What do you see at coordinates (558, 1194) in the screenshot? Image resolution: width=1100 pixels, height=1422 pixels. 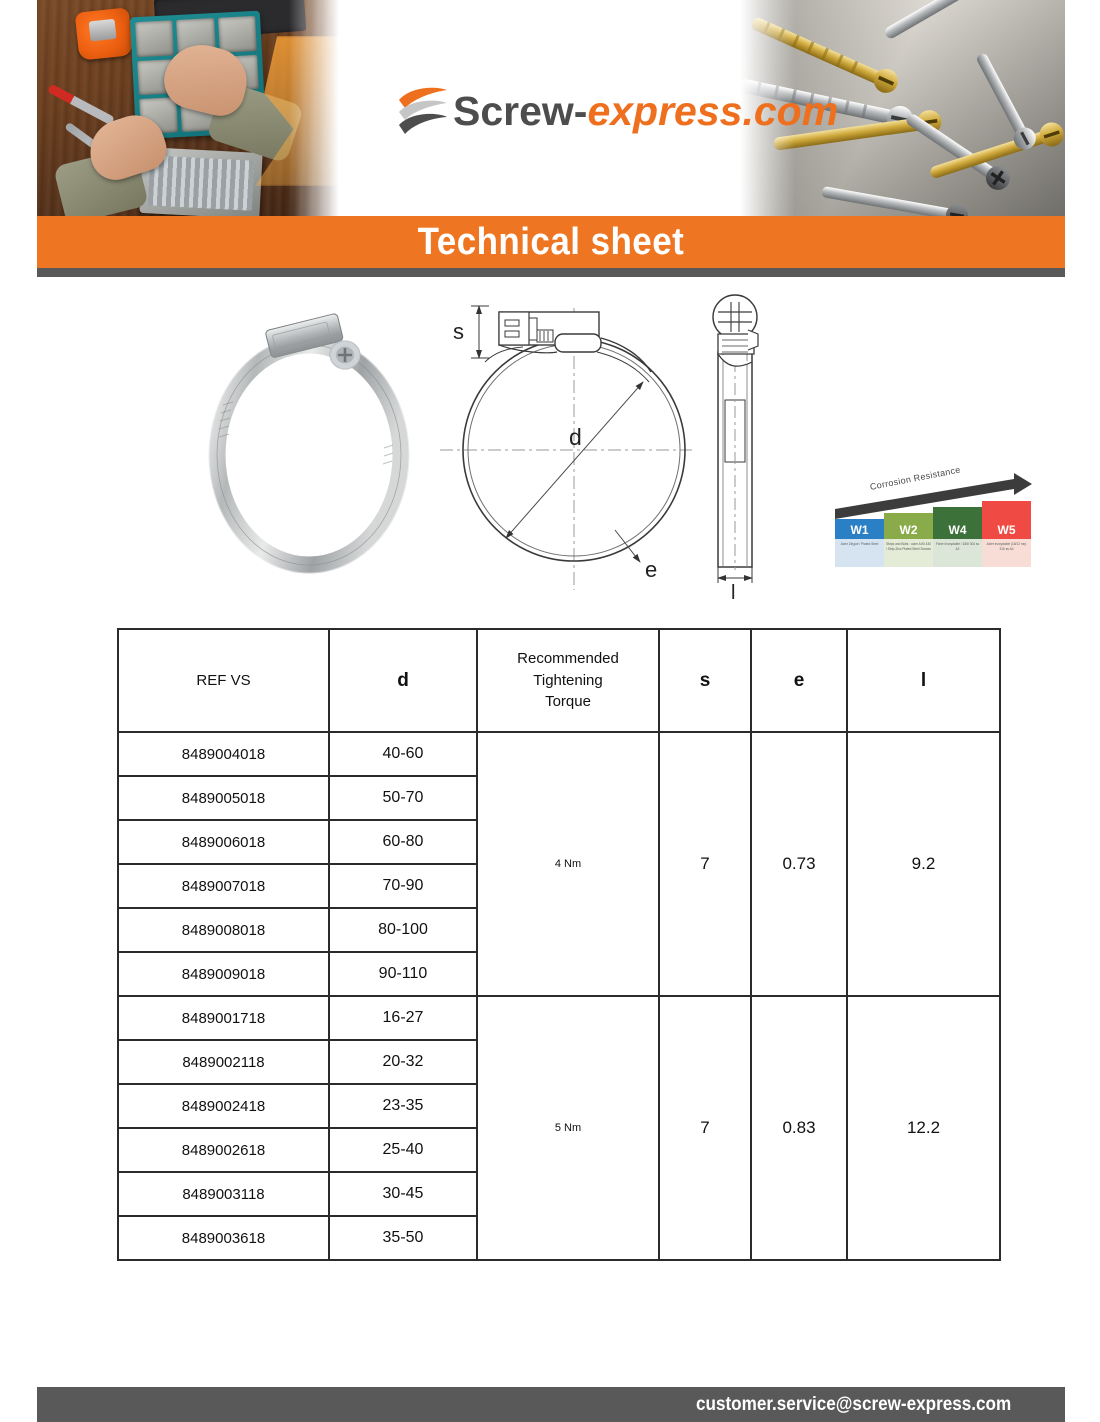 I see `table-row: 8489003118 30-45` at bounding box center [558, 1194].